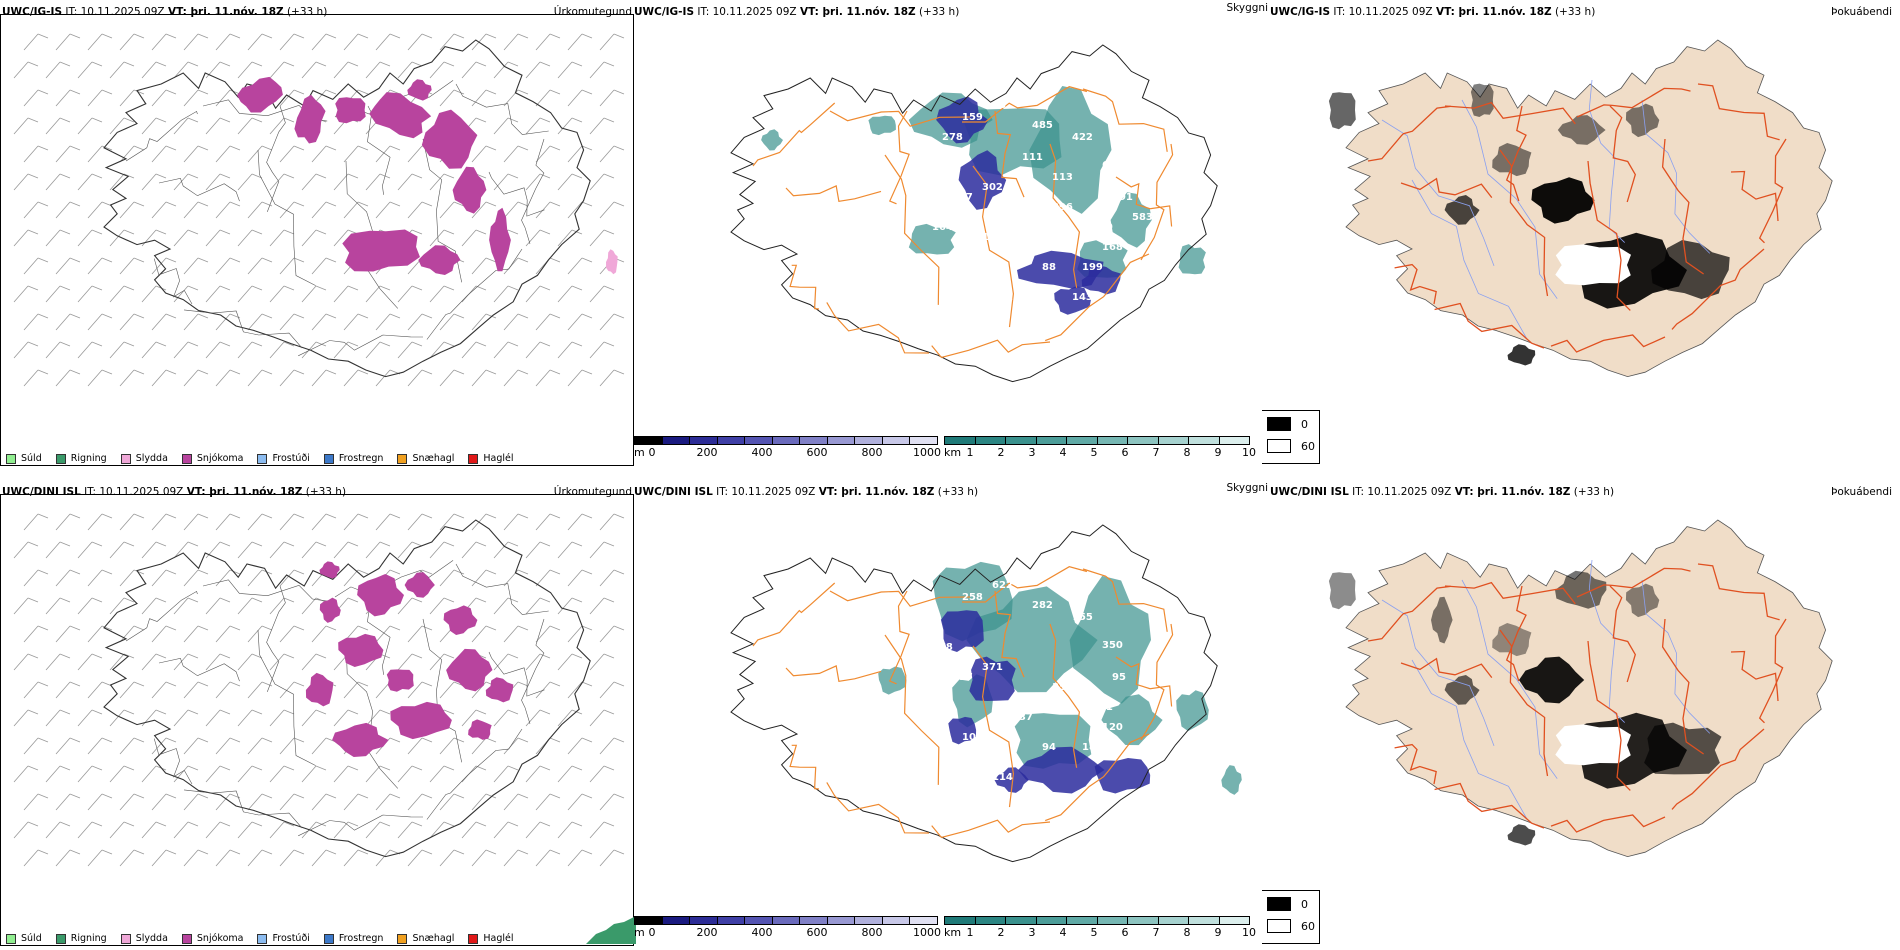 This screenshot has width=1900, height=950. Describe the element at coordinates (1279, 424) in the screenshot. I see `fog-legend-black` at that location.